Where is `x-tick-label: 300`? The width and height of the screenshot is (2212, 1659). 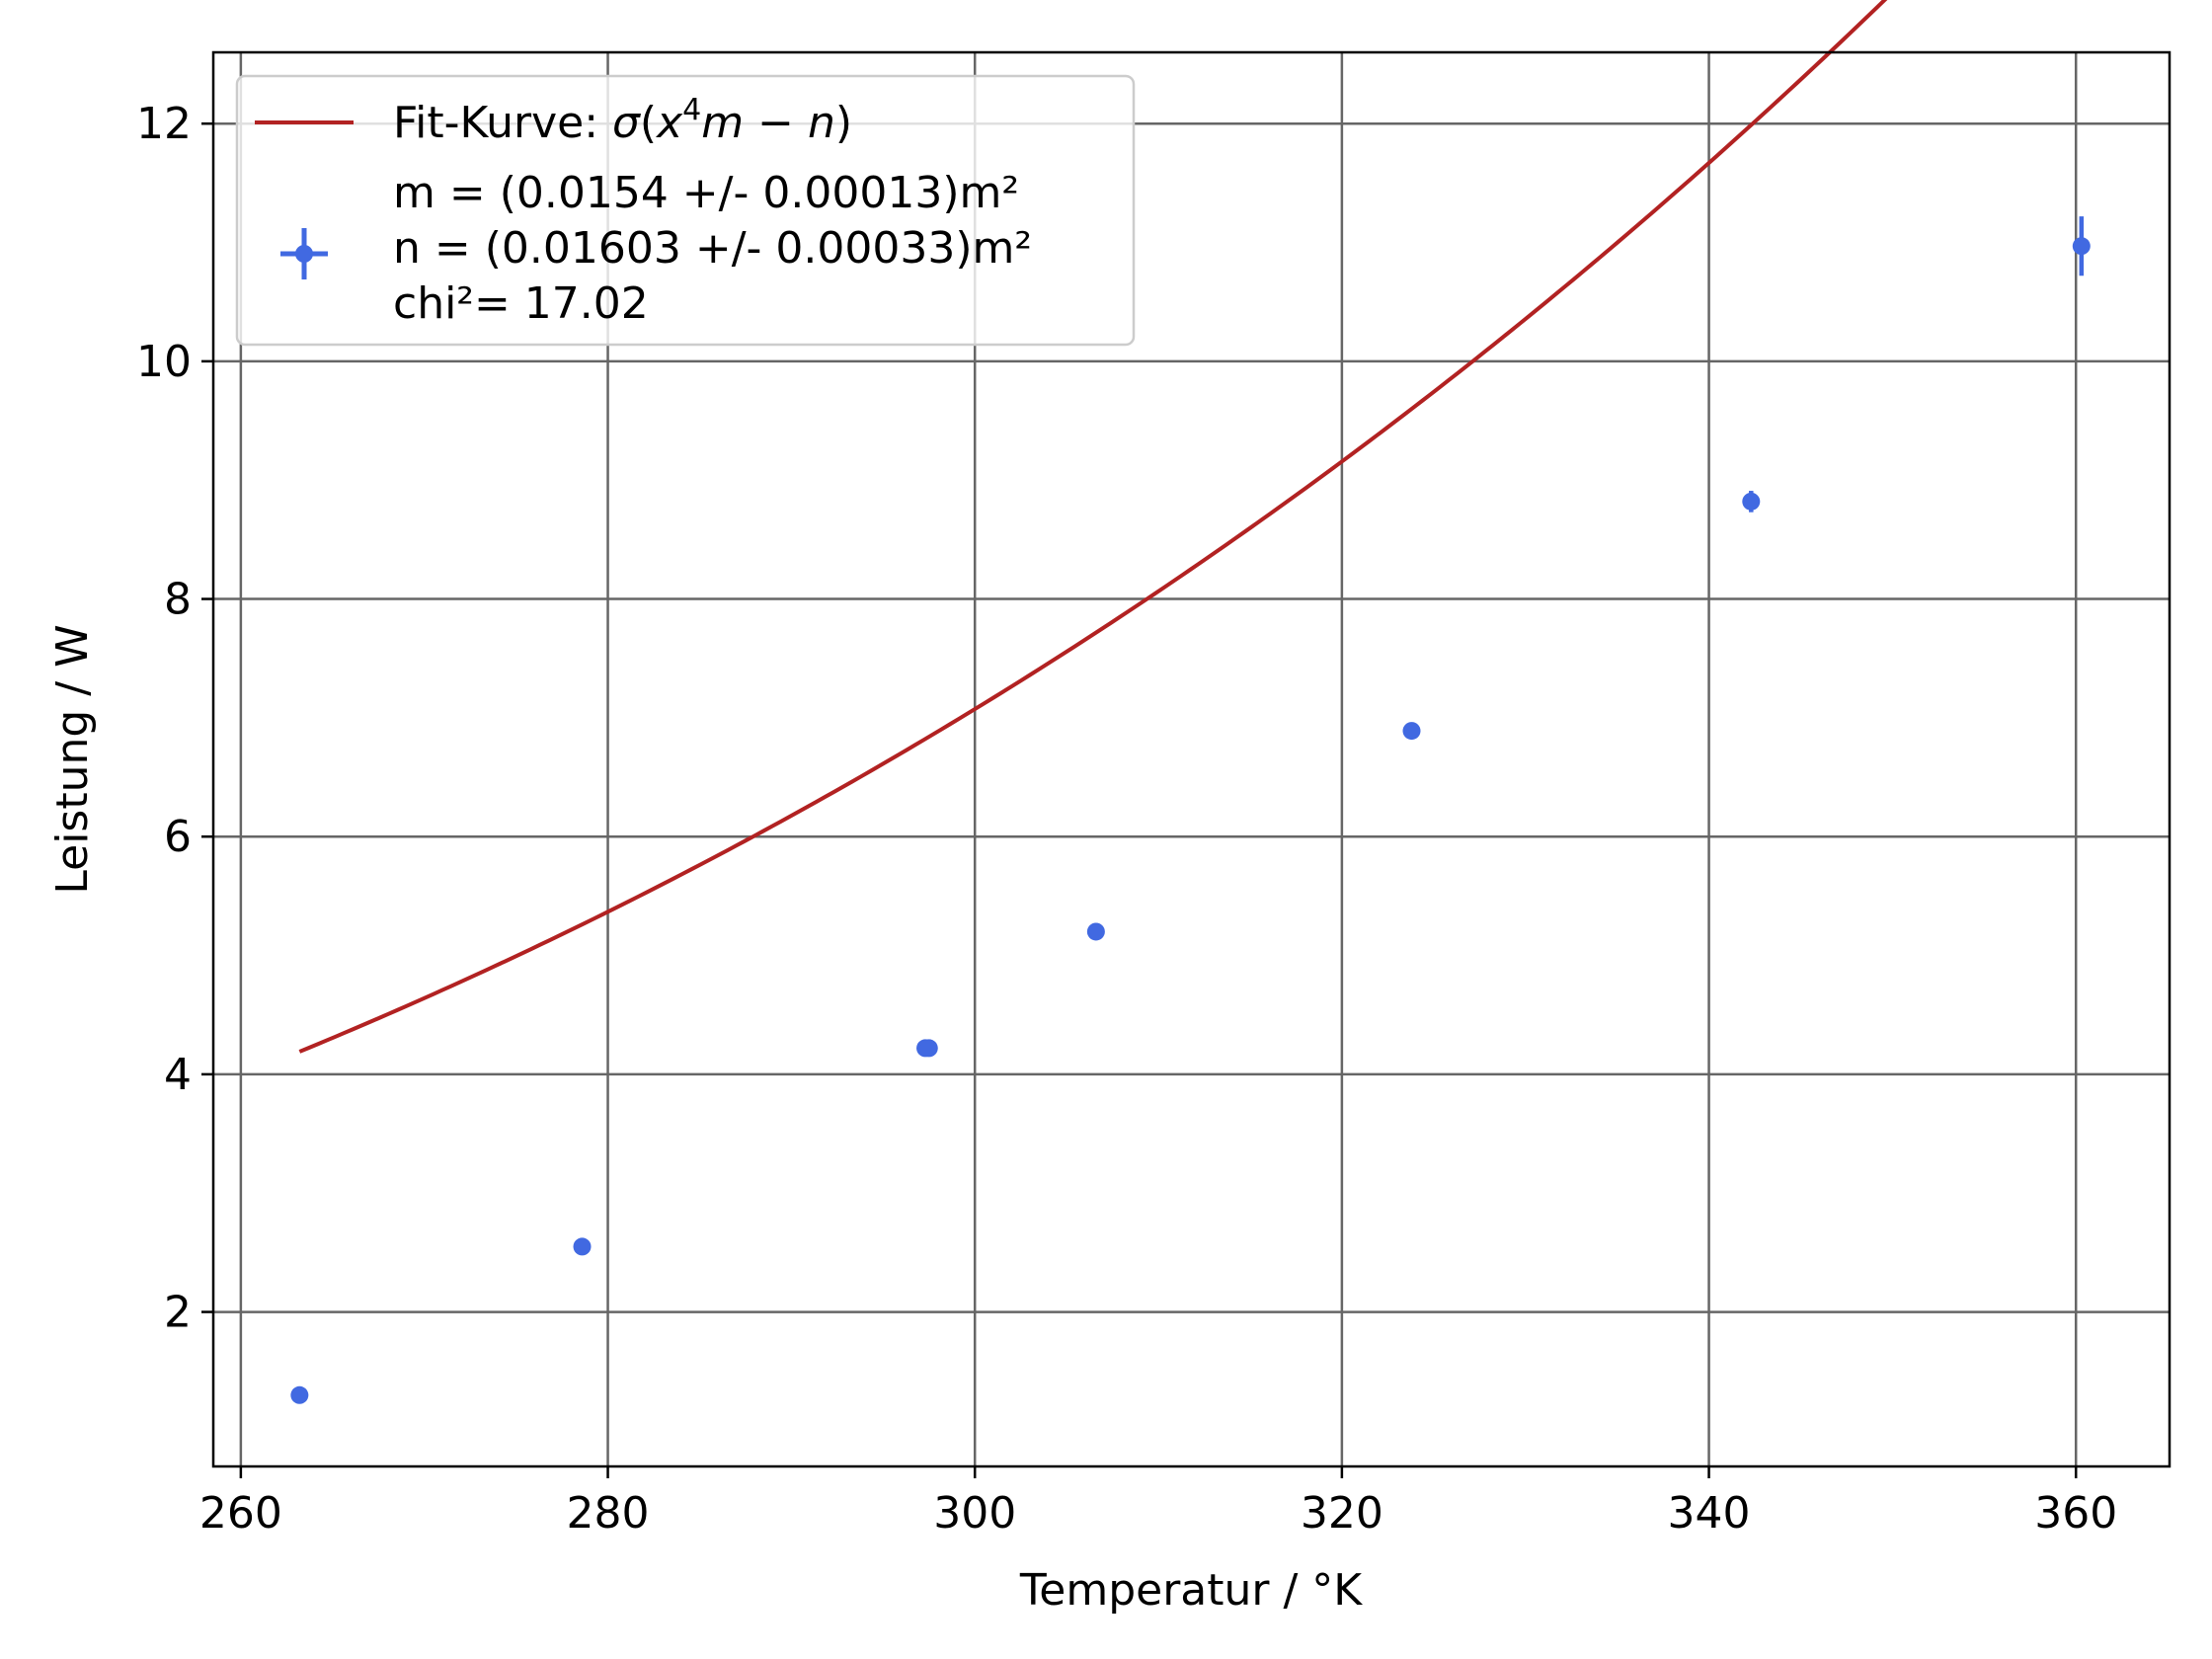
x-tick-label: 300 is located at coordinates (975, 1514).